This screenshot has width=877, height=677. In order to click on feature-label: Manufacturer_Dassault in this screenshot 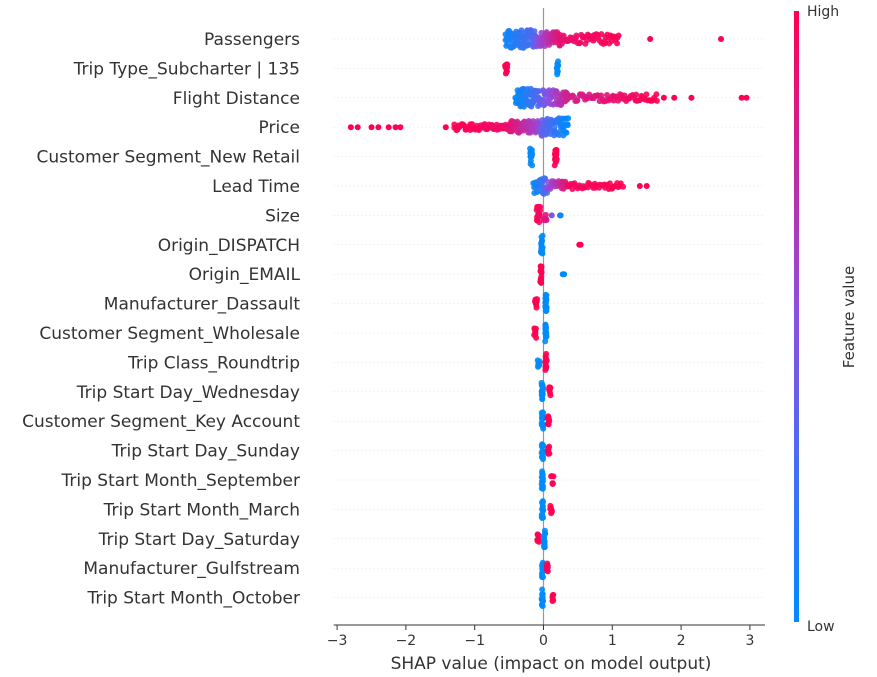, I will do `click(202, 305)`.